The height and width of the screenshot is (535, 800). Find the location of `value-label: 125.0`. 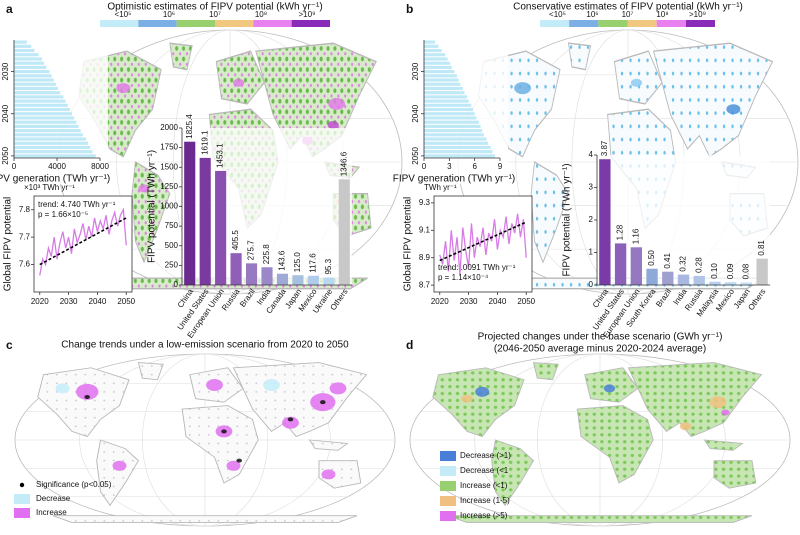

value-label: 125.0 is located at coordinates (297, 262).